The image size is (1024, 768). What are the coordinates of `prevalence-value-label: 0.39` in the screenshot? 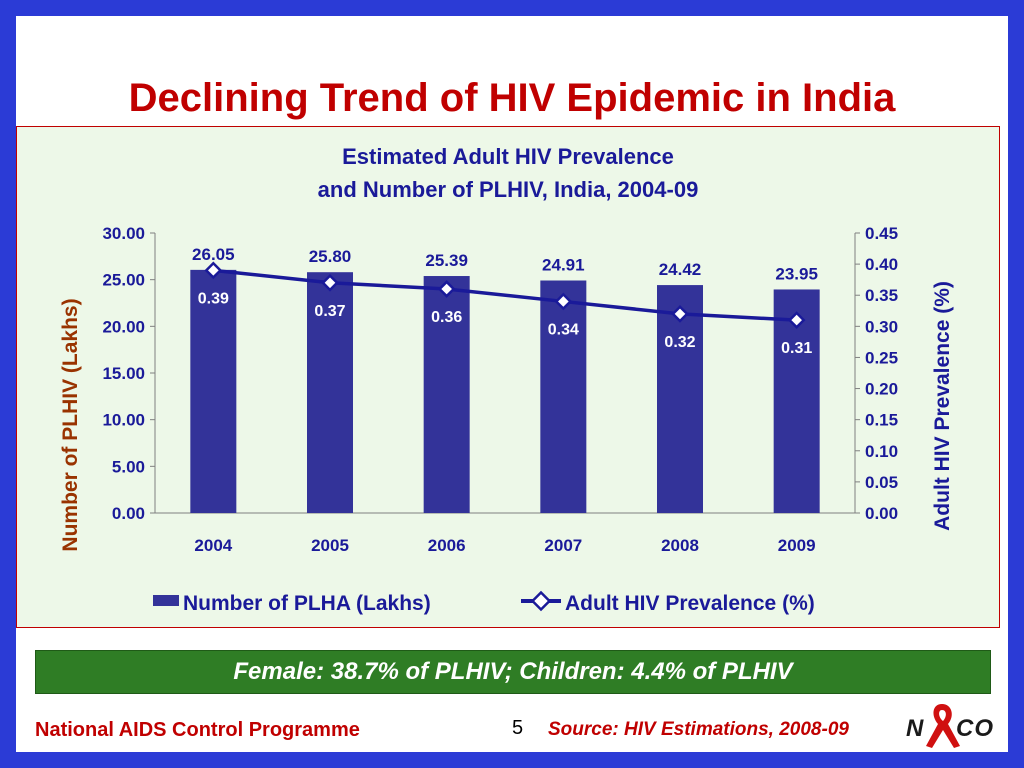 It's located at (213, 298).